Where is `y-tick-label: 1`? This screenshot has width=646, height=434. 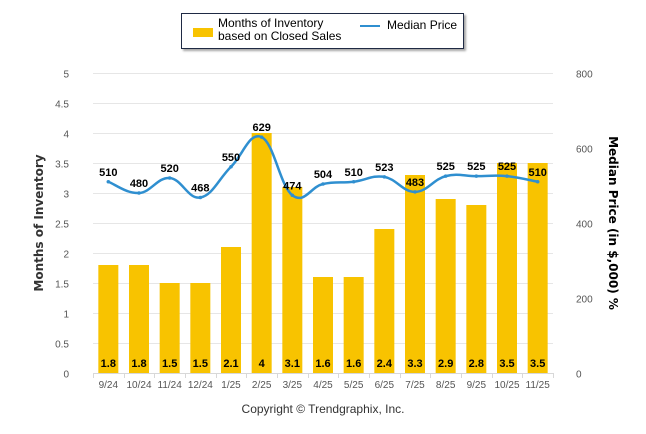
y-tick-label: 1 is located at coordinates (66, 315).